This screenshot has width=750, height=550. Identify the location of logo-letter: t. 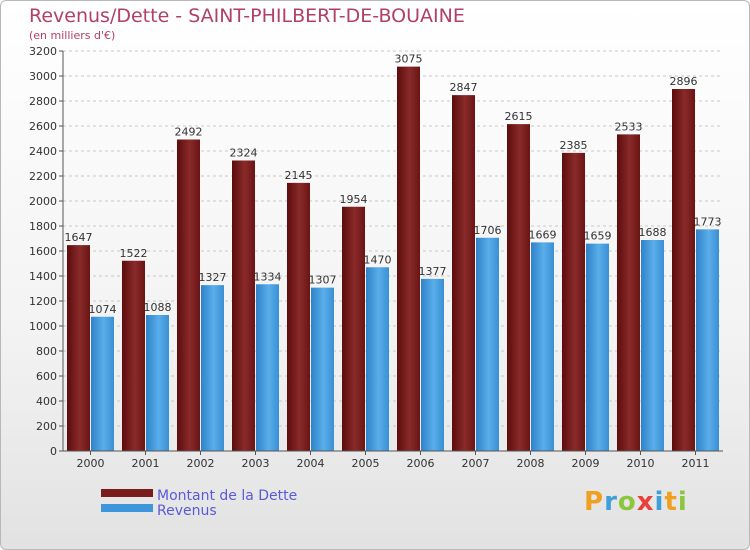
(671, 502).